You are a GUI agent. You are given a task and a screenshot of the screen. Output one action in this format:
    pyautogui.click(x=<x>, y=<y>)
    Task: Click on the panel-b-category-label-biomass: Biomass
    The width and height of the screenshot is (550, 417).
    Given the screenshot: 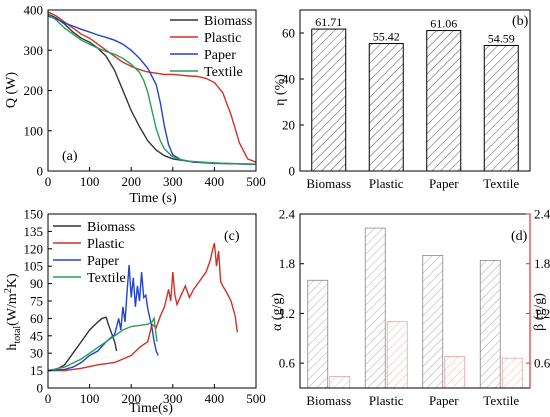 What is the action you would take?
    pyautogui.click(x=328, y=183)
    